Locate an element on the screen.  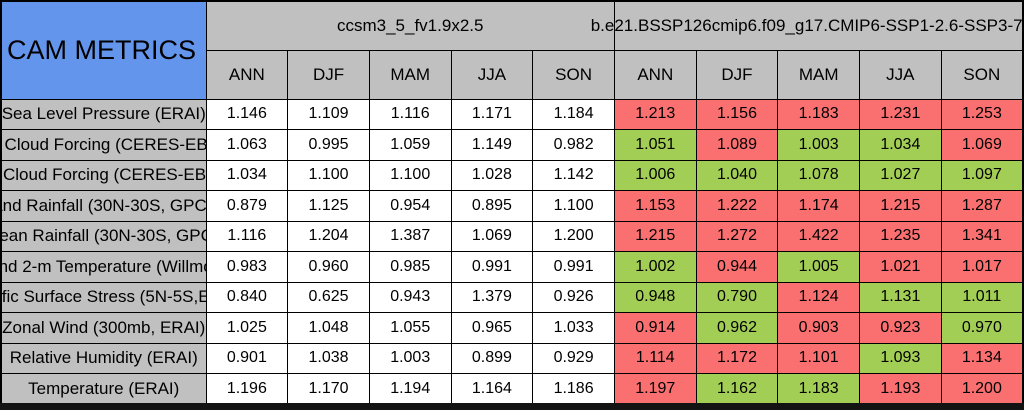
metric-label: Land 2-m Temperature (Willmott) is located at coordinates (103, 266).